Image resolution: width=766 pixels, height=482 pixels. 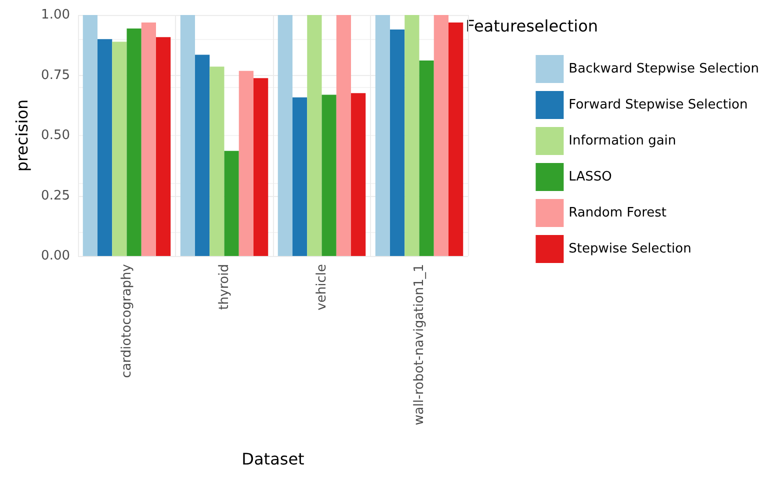 I want to click on y-tick-label: 0.75, so click(x=55, y=75).